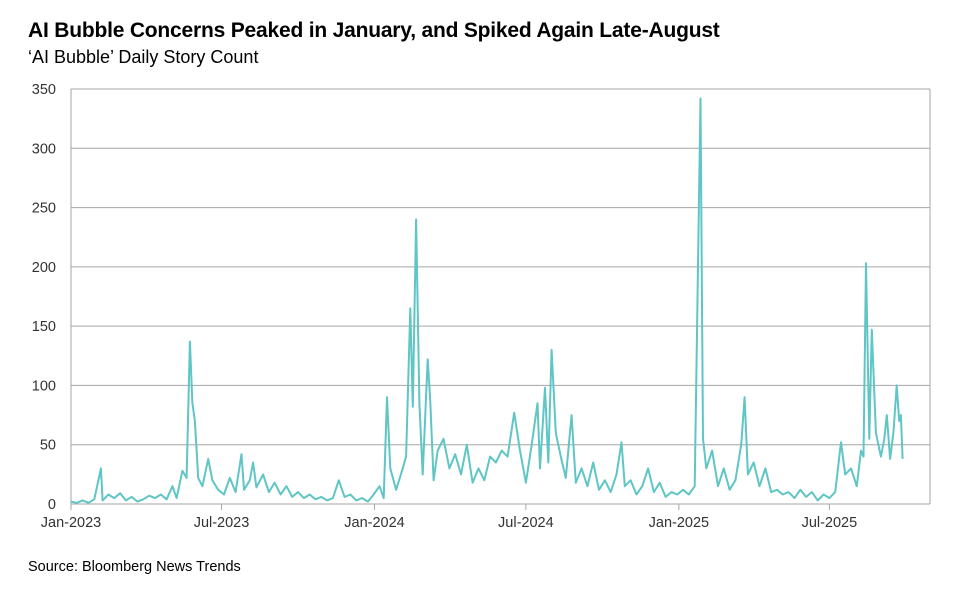 The image size is (960, 595). Describe the element at coordinates (71, 523) in the screenshot. I see `x-tick-label: Jan-2023` at that location.